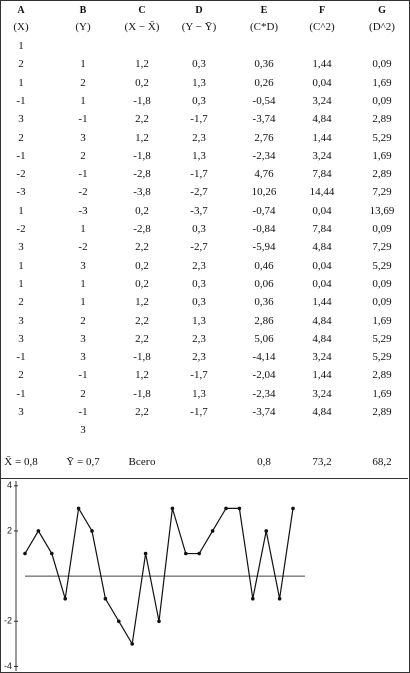 The height and width of the screenshot is (673, 410). Describe the element at coordinates (21, 10) in the screenshot. I see `table-cell: A` at that location.